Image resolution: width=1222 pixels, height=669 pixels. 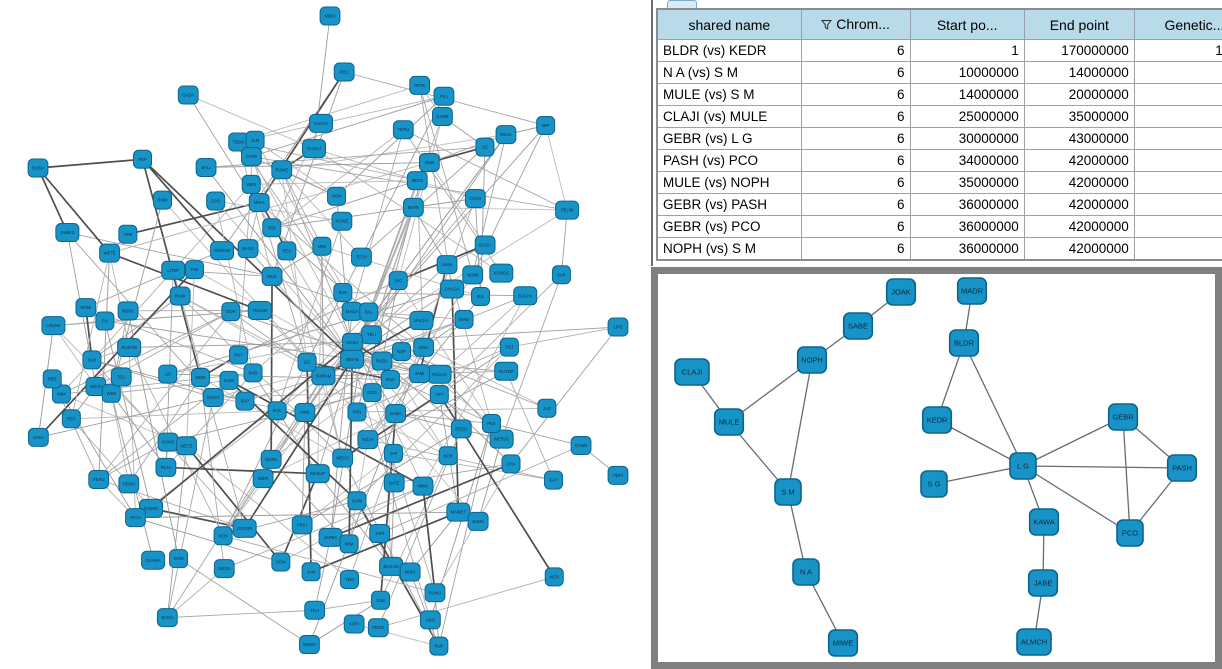 What do you see at coordinates (554, 480) in the screenshot?
I see `network-node-gat: GAT` at bounding box center [554, 480].